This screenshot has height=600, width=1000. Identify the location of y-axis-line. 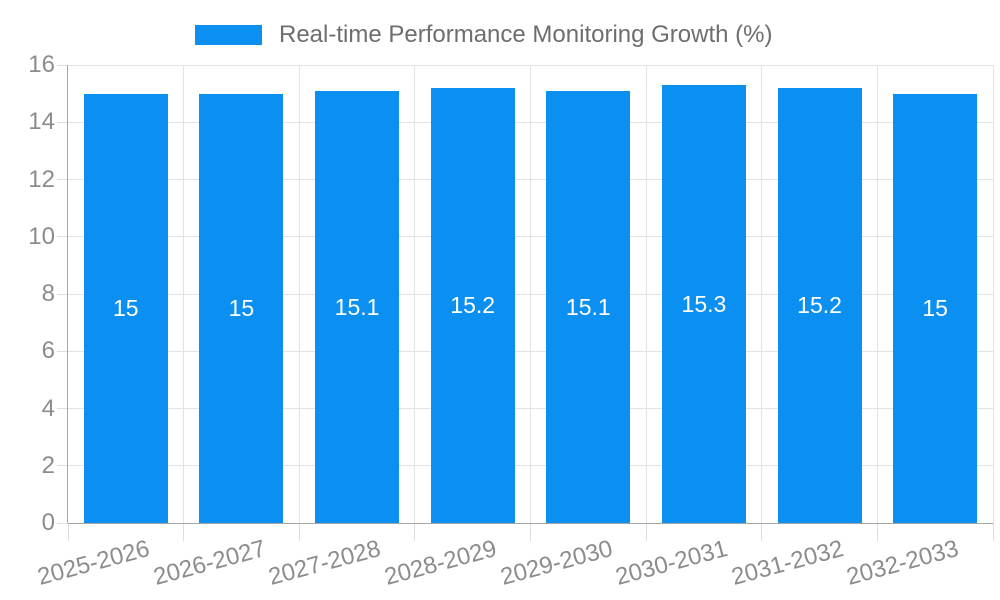
(67, 294).